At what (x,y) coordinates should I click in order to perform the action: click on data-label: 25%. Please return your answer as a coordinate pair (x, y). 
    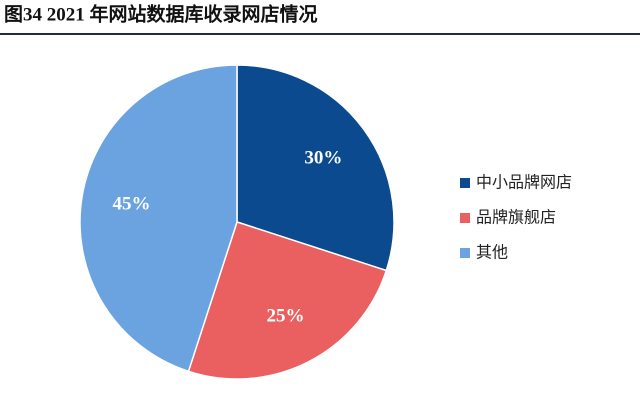
    Looking at the image, I should click on (285, 315).